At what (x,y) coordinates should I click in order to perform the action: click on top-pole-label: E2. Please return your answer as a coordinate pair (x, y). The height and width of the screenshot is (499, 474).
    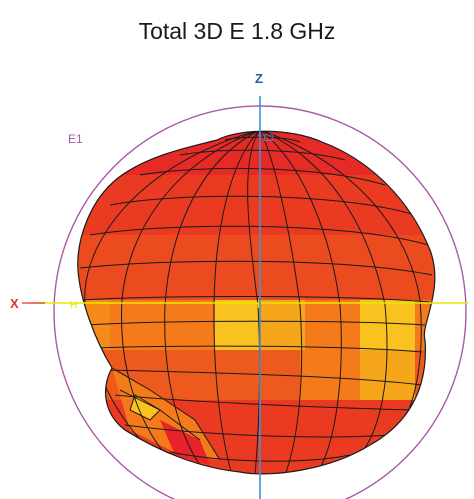
    Looking at the image, I should click on (268, 138).